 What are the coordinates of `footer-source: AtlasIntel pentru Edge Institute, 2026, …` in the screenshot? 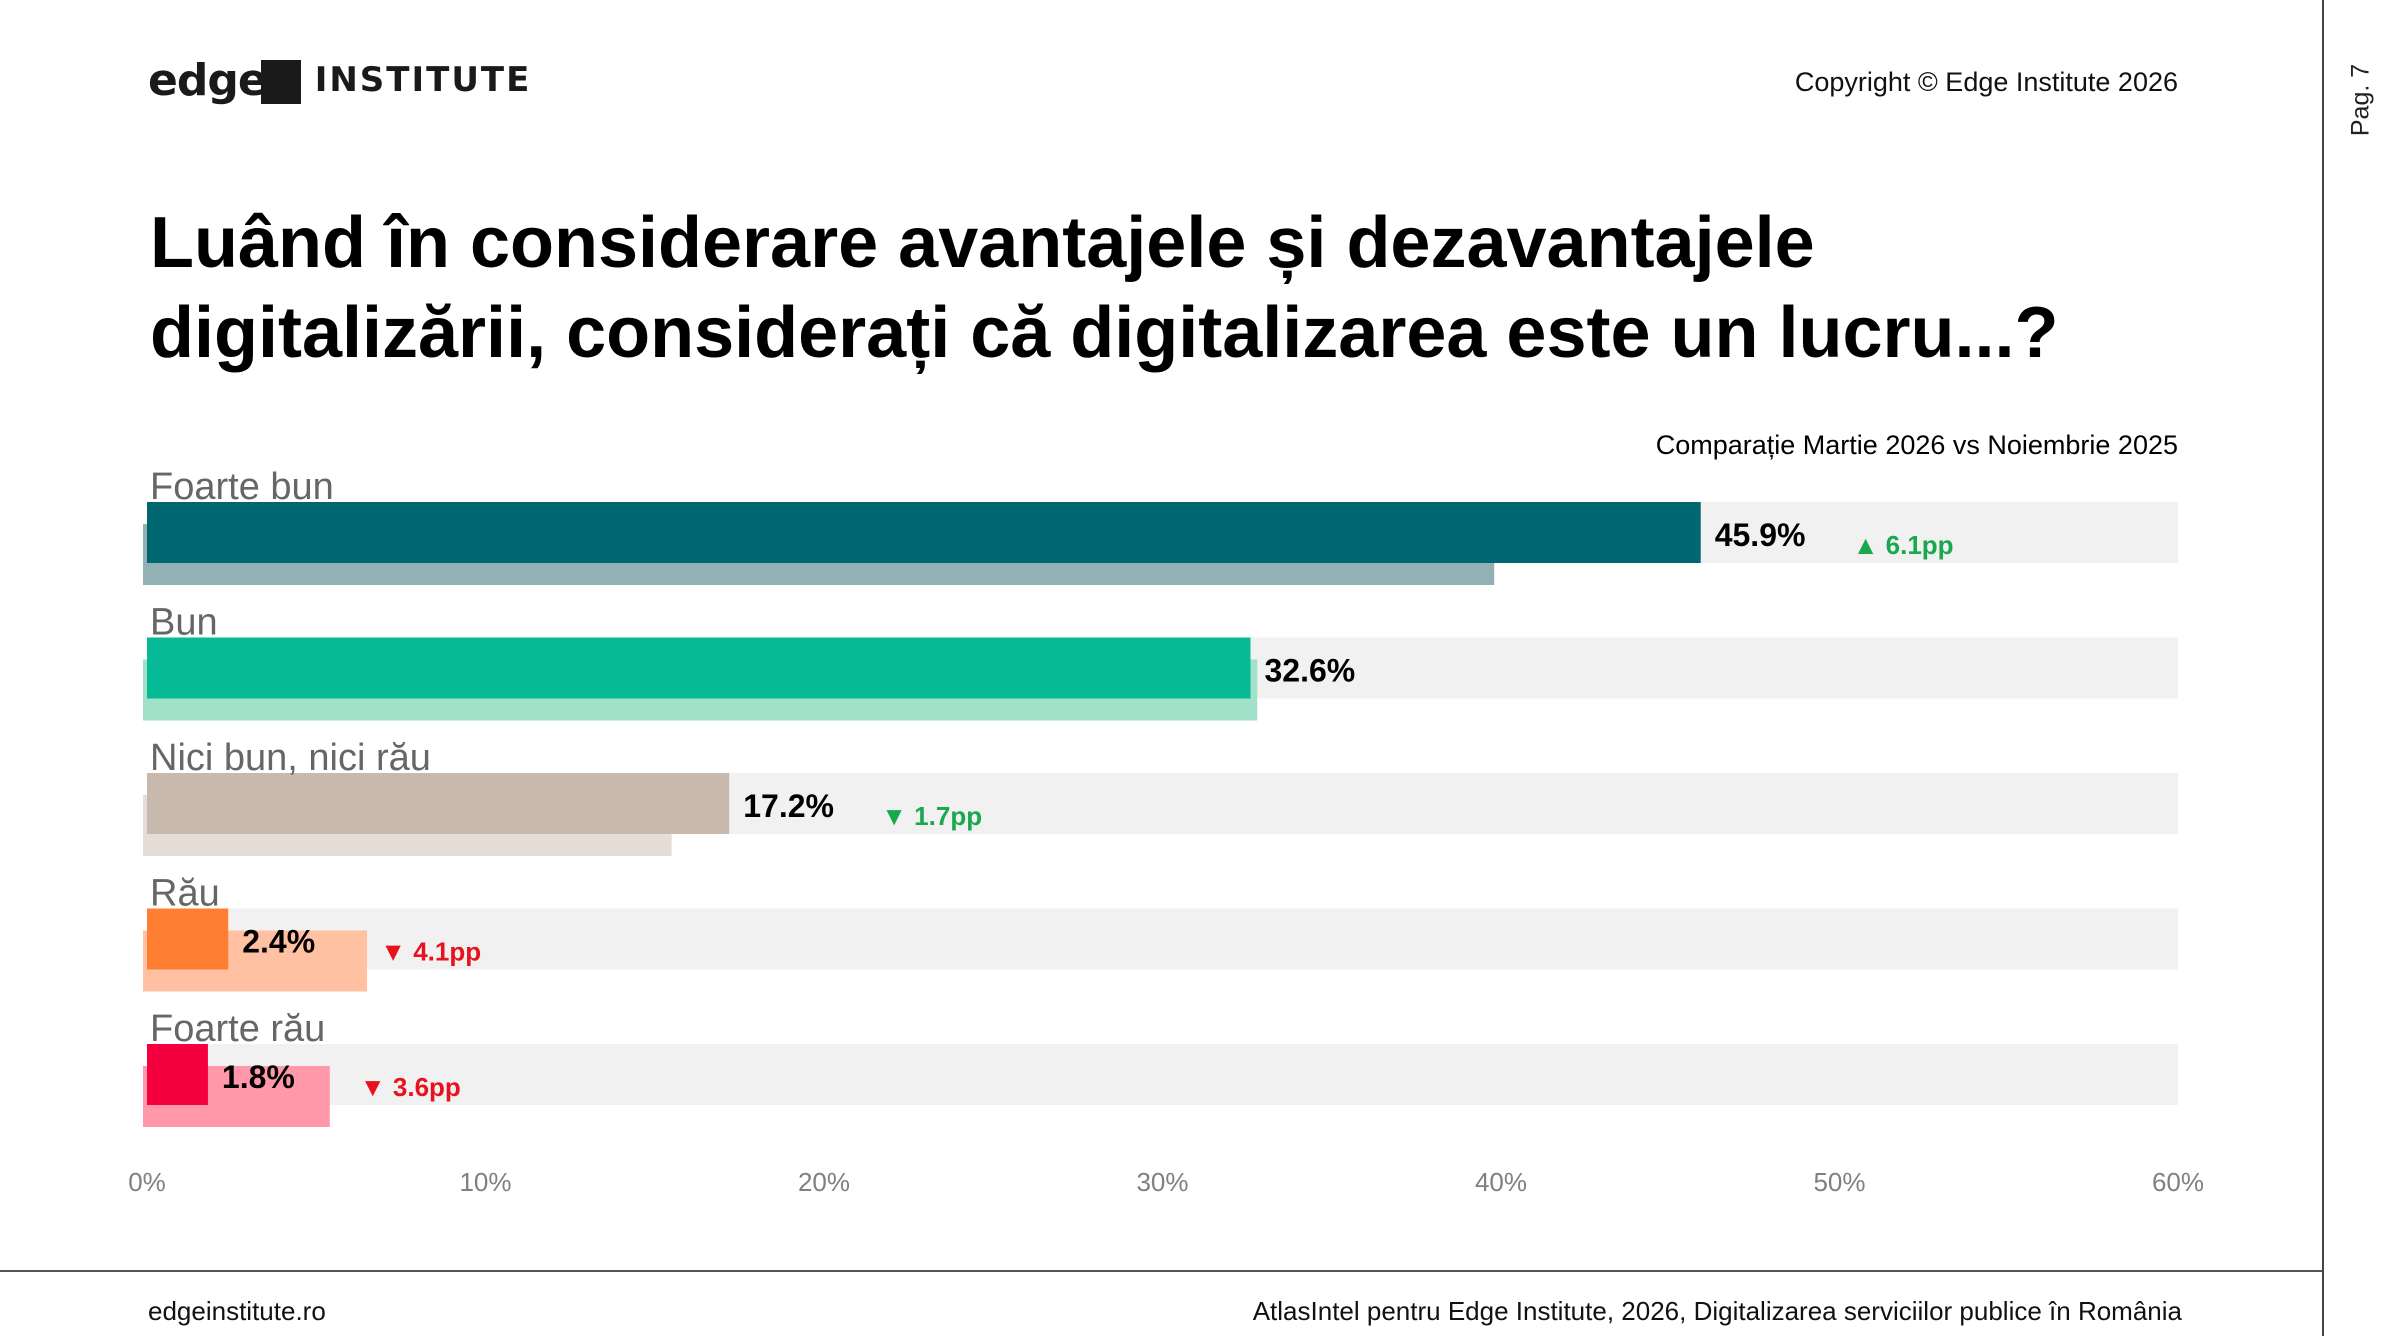 It's located at (1717, 1311).